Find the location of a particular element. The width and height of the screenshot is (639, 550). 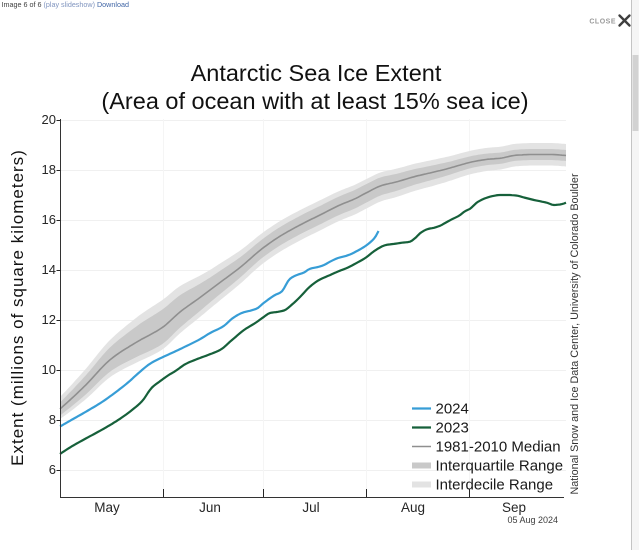

svg-text:Extent (millions of square kil: Extent (millions of square kilometers) is located at coordinates (17, 307).